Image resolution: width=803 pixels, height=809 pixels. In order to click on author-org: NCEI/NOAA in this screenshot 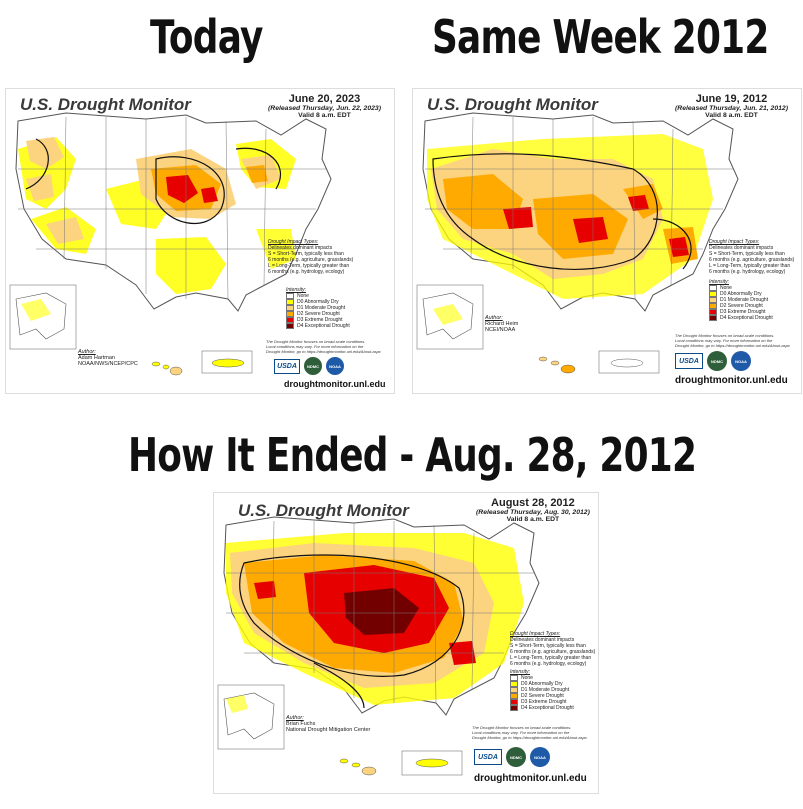, I will do `click(500, 330)`.